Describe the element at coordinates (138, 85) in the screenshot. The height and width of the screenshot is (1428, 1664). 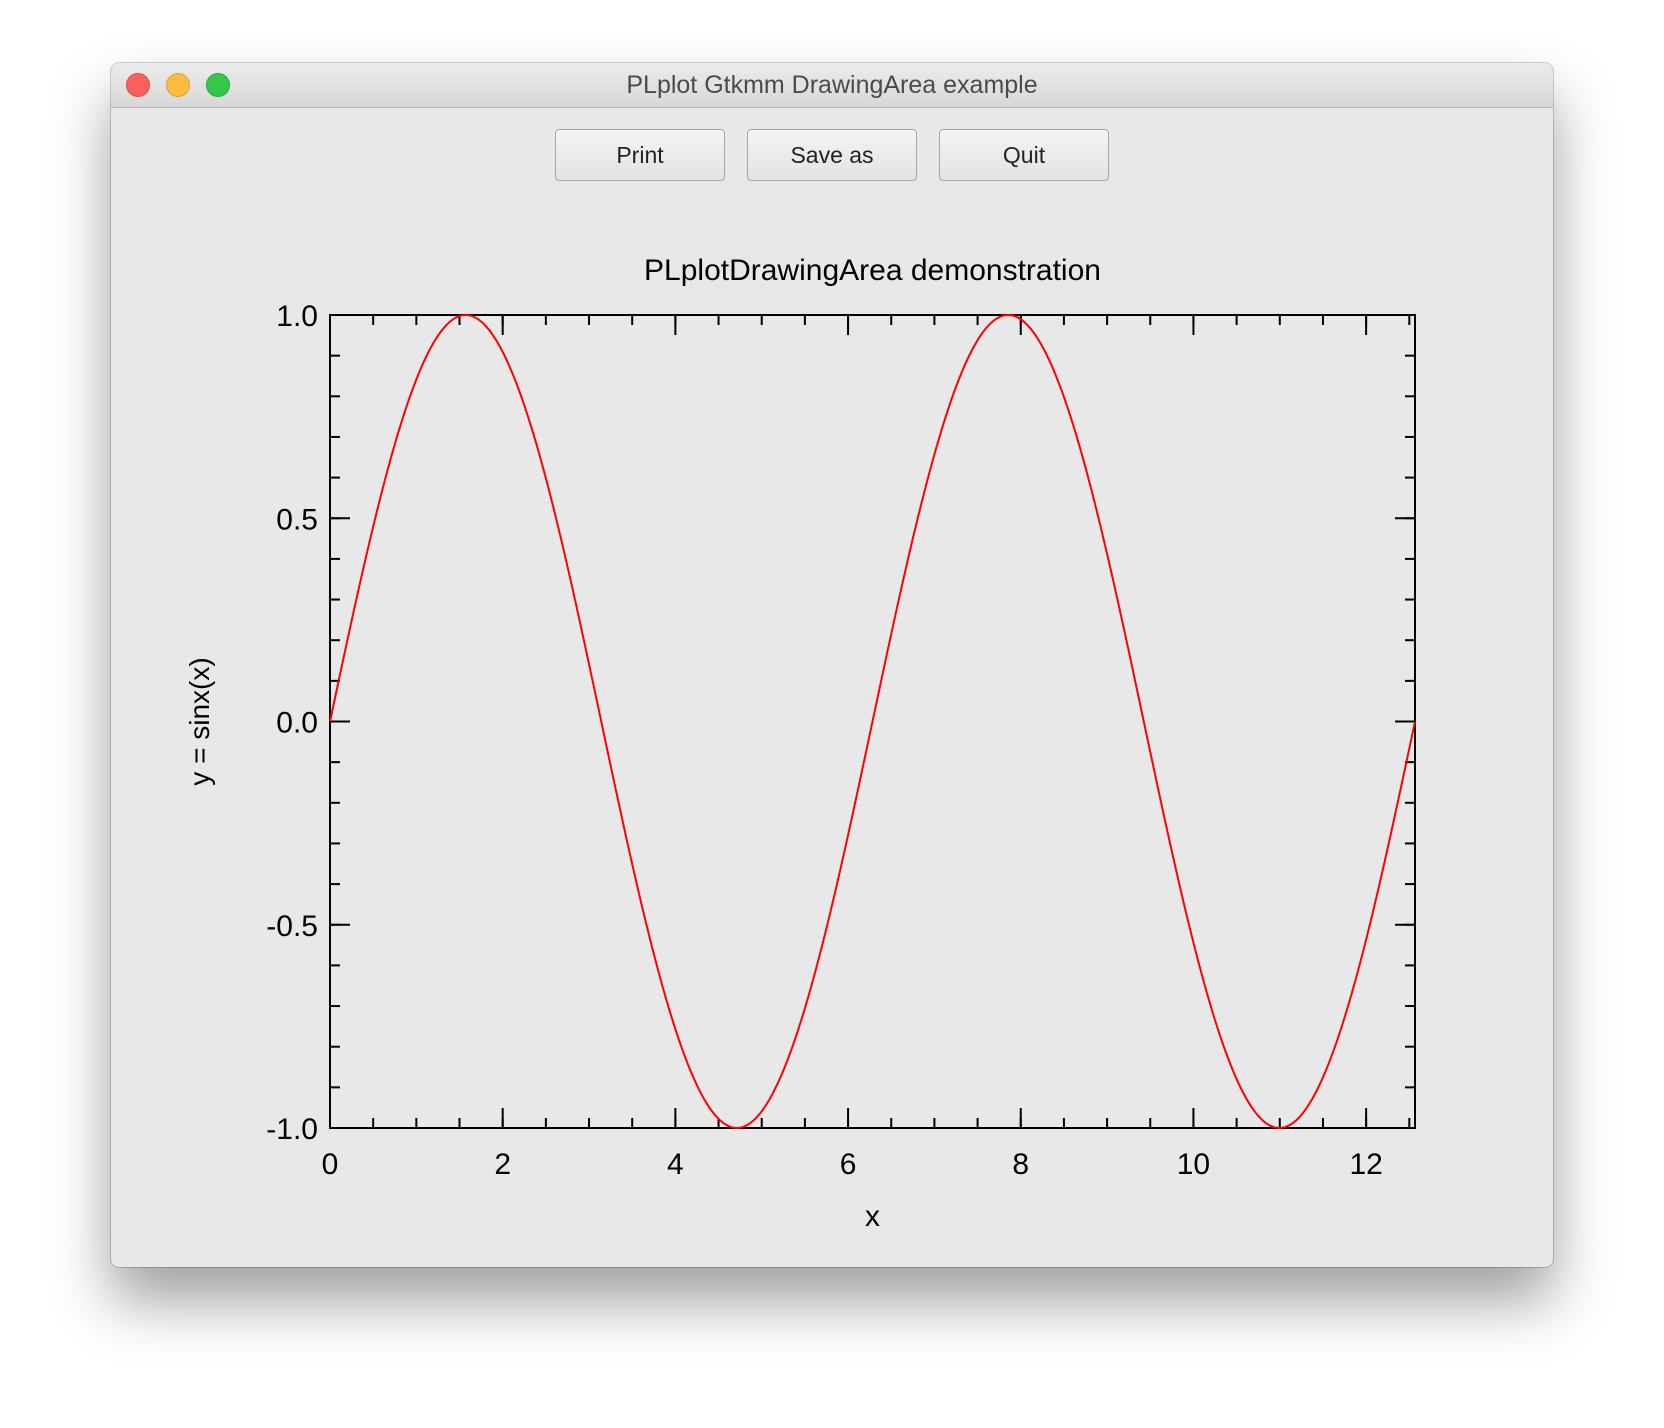
I see `close-window-button` at that location.